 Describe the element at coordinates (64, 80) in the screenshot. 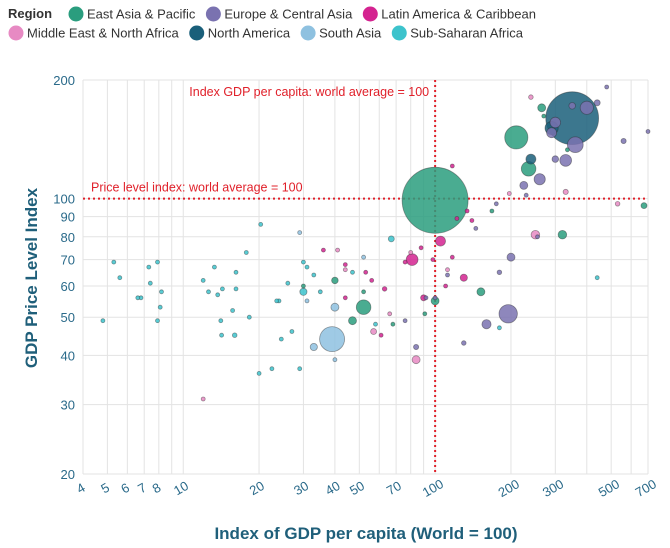

I see `y-tick-label: 200` at that location.